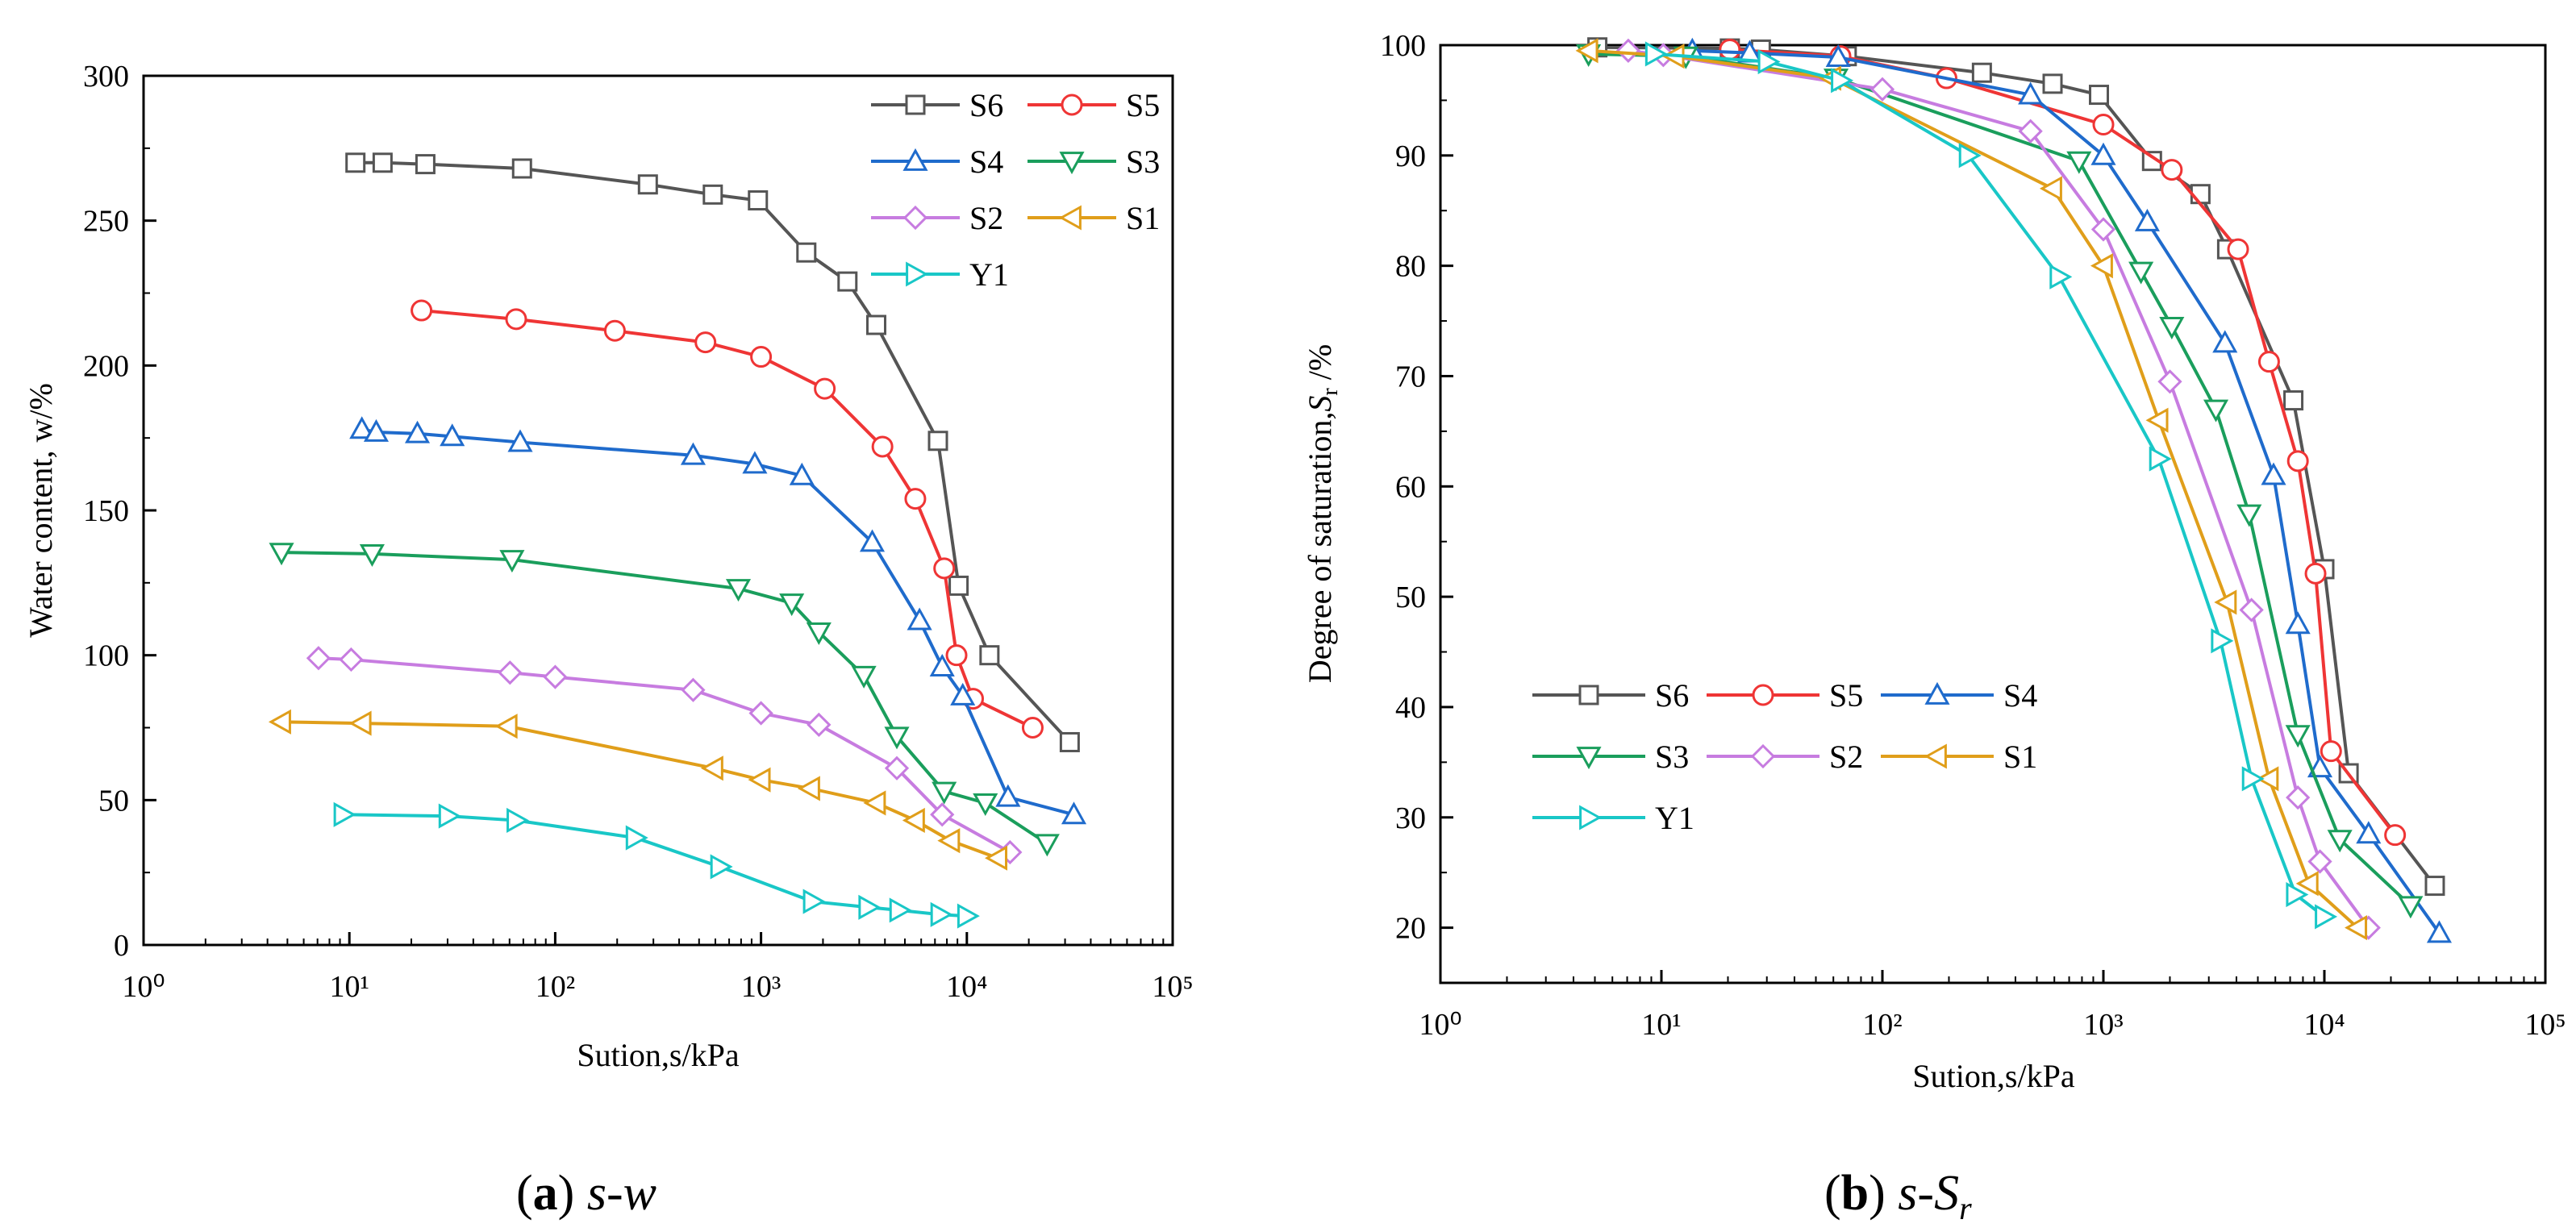 The height and width of the screenshot is (1232, 2576). Describe the element at coordinates (1846, 695) in the screenshot. I see `legend-label: S5` at that location.